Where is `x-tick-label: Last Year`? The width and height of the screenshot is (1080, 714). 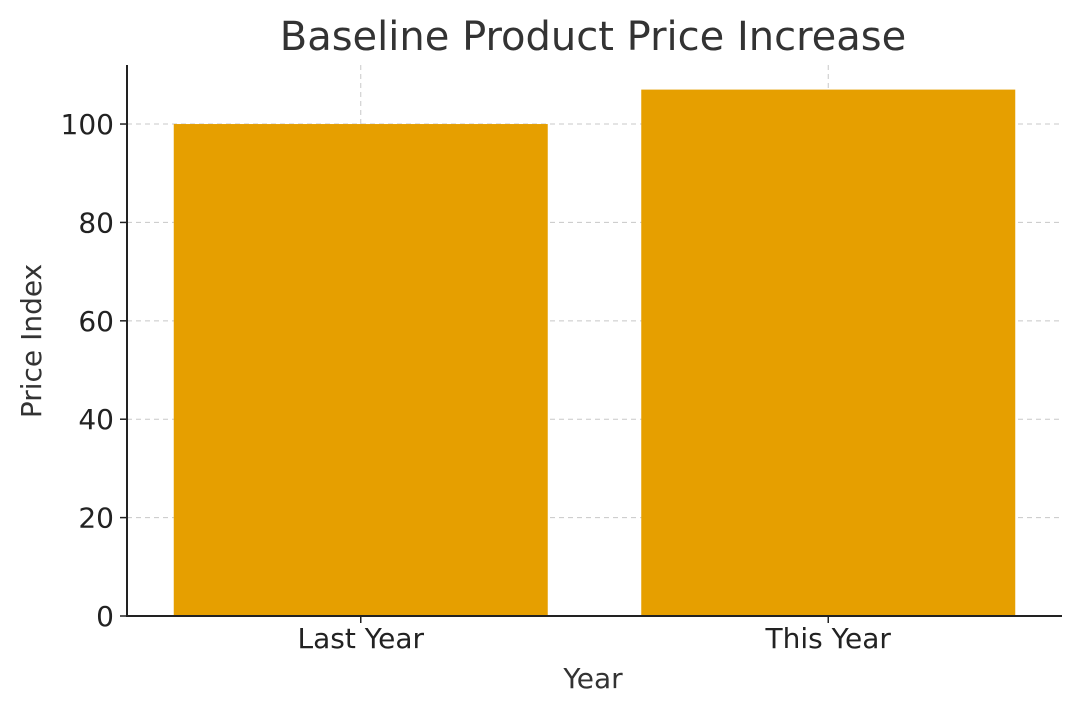
x-tick-label: Last Year is located at coordinates (360, 638).